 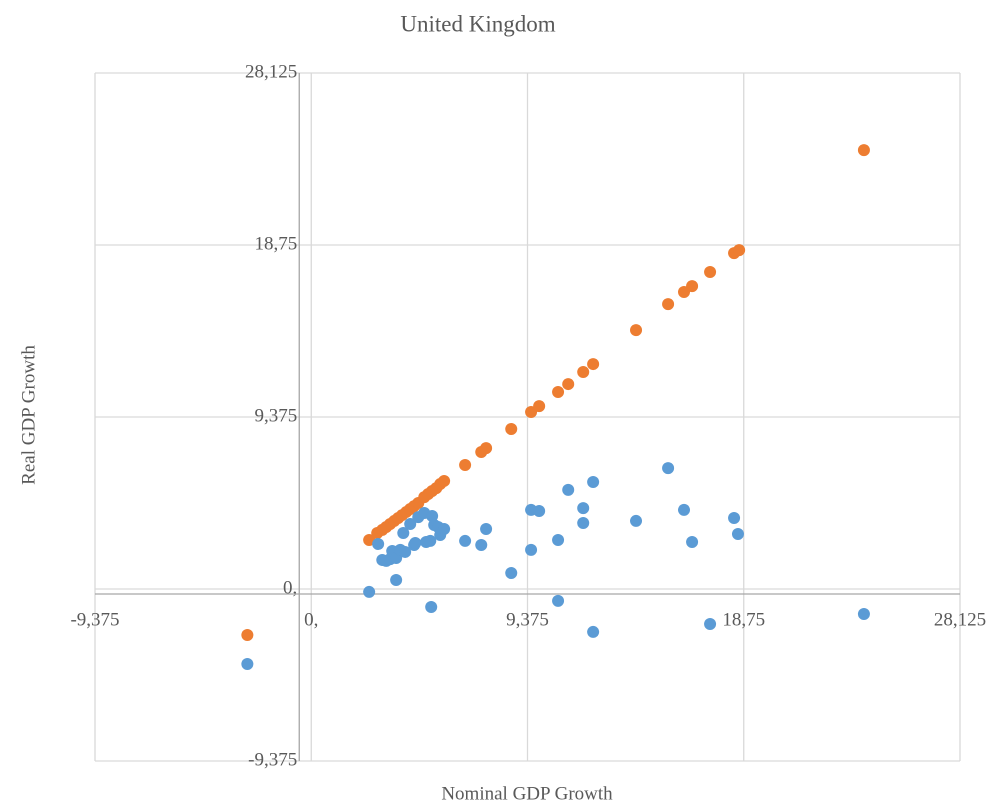 What do you see at coordinates (272, 759) in the screenshot?
I see `y-tick-label: -9,375` at bounding box center [272, 759].